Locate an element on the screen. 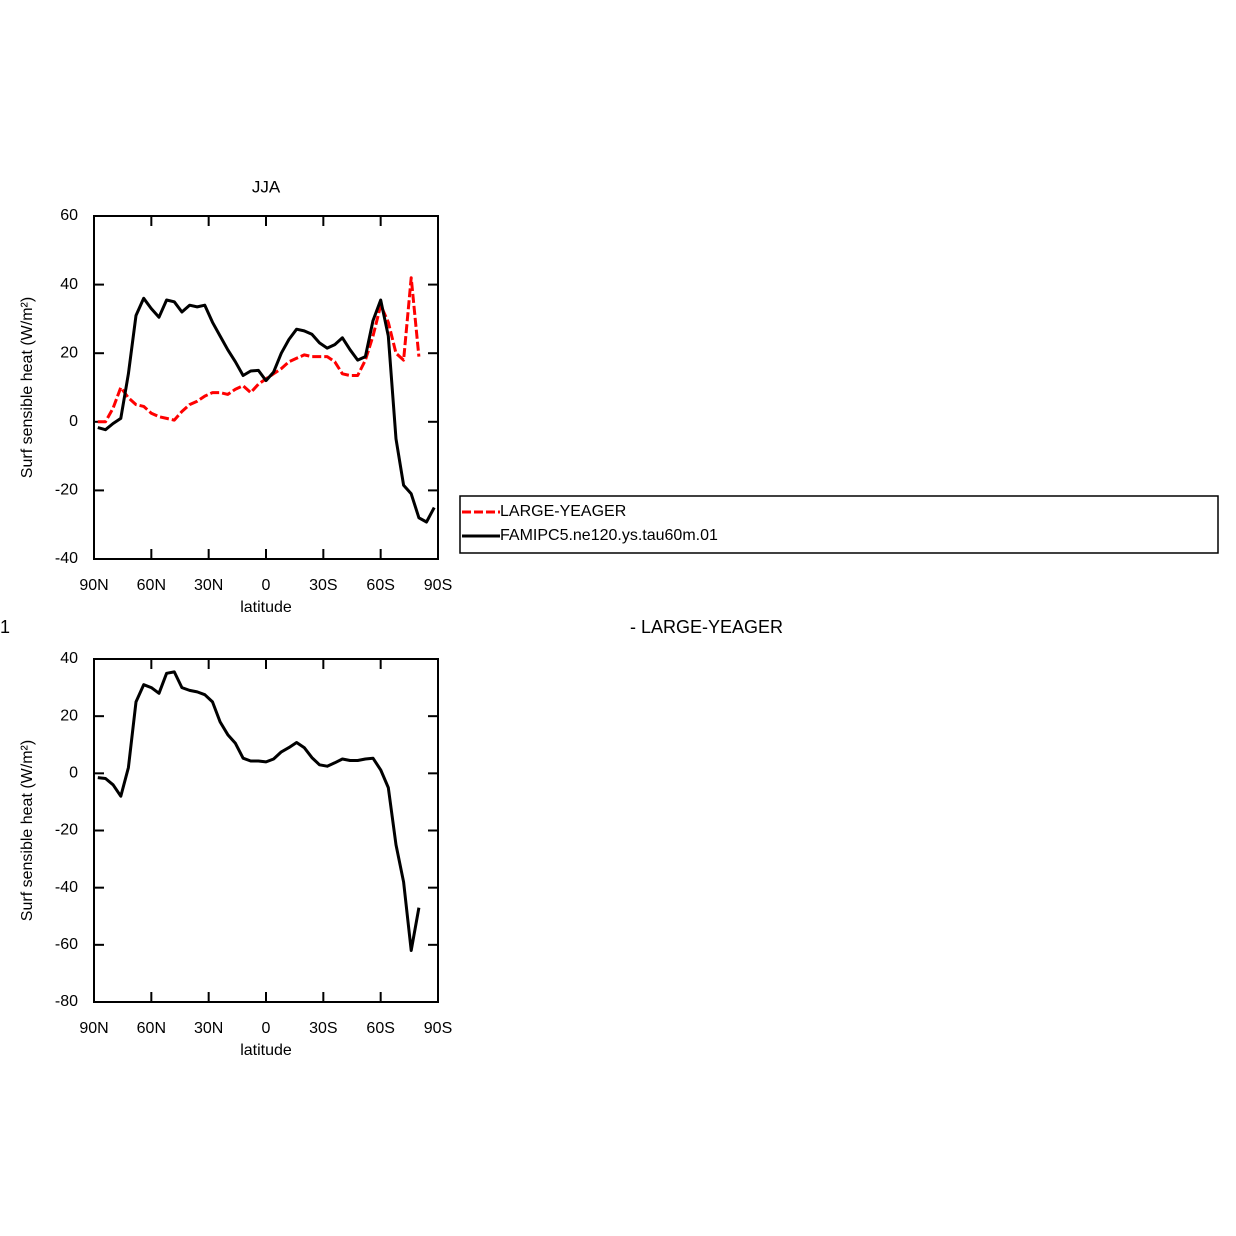 This screenshot has width=1236, height=1236. y-tick-label: -80 is located at coordinates (66, 1001).